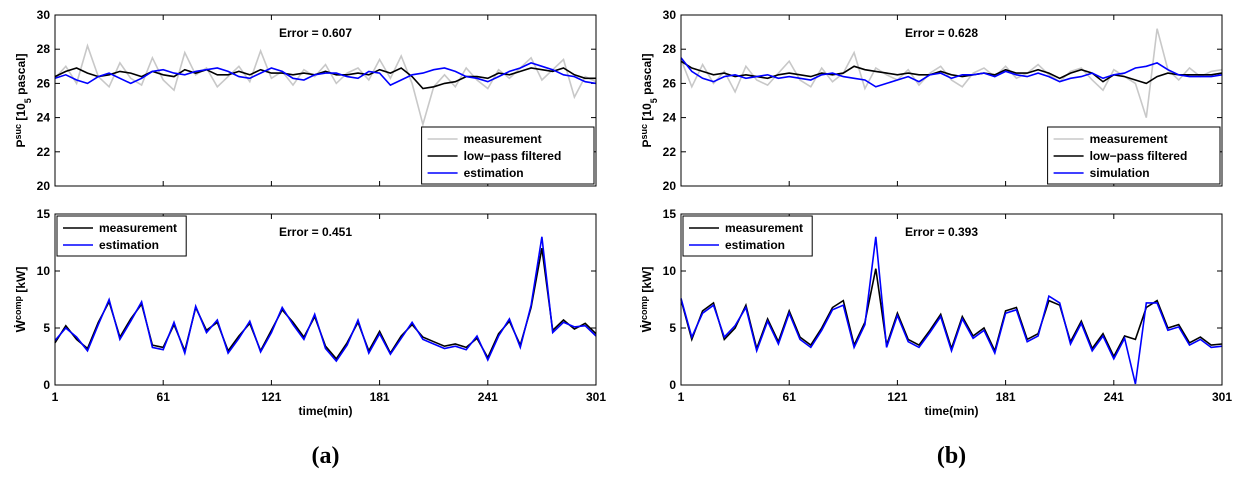 The width and height of the screenshot is (1237, 477). I want to click on legend-label: simulation, so click(1120, 173).